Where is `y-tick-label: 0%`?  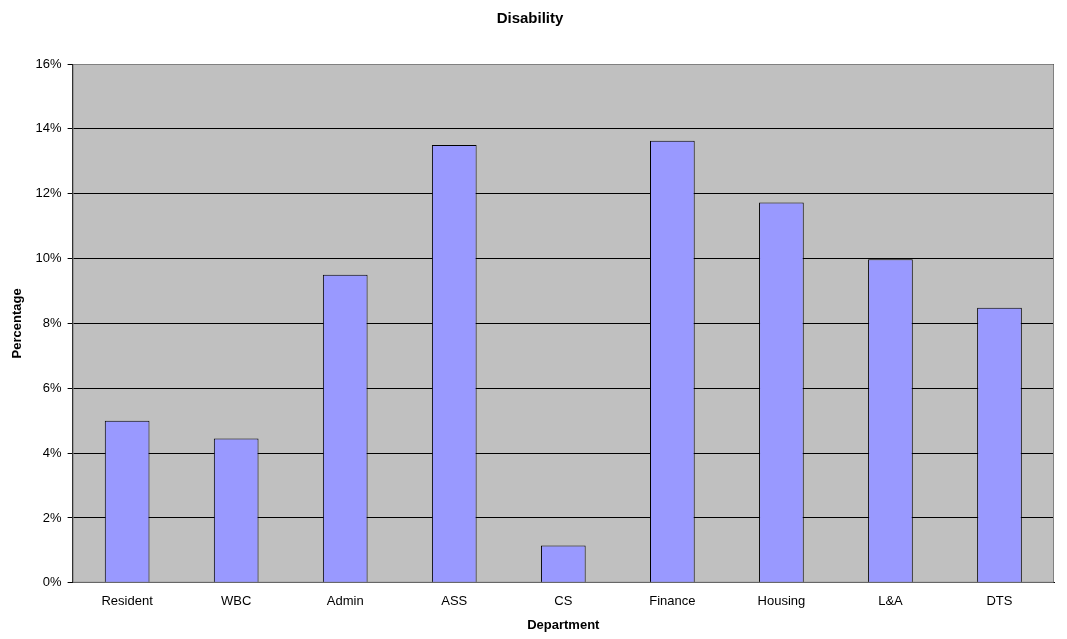
y-tick-label: 0% is located at coordinates (52, 582).